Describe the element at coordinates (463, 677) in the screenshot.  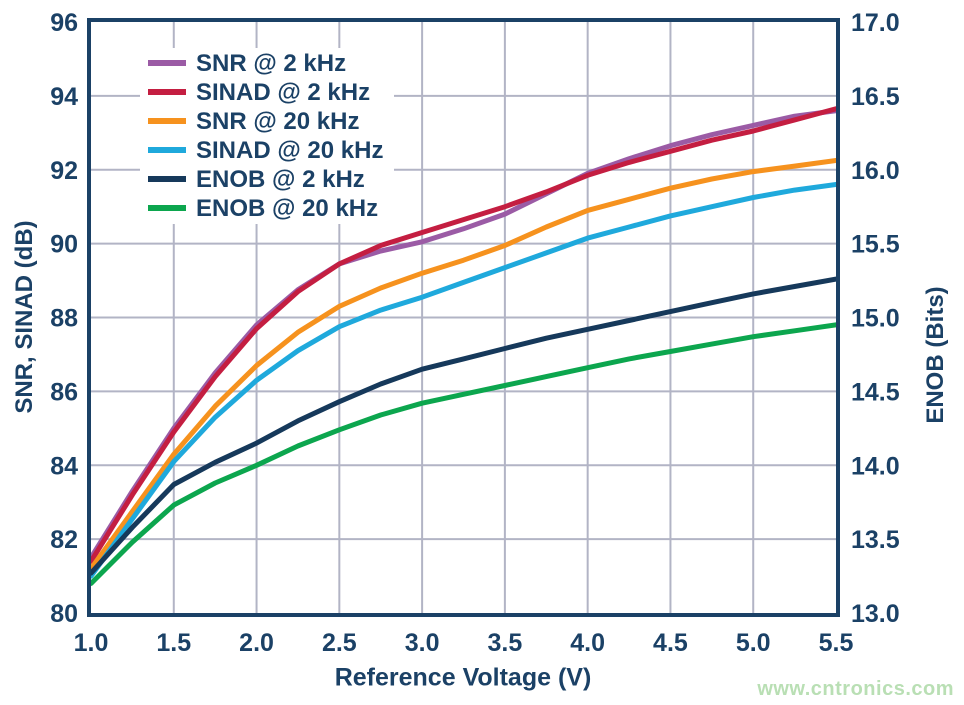
I see `x-axis-title: Reference Voltage (V)` at that location.